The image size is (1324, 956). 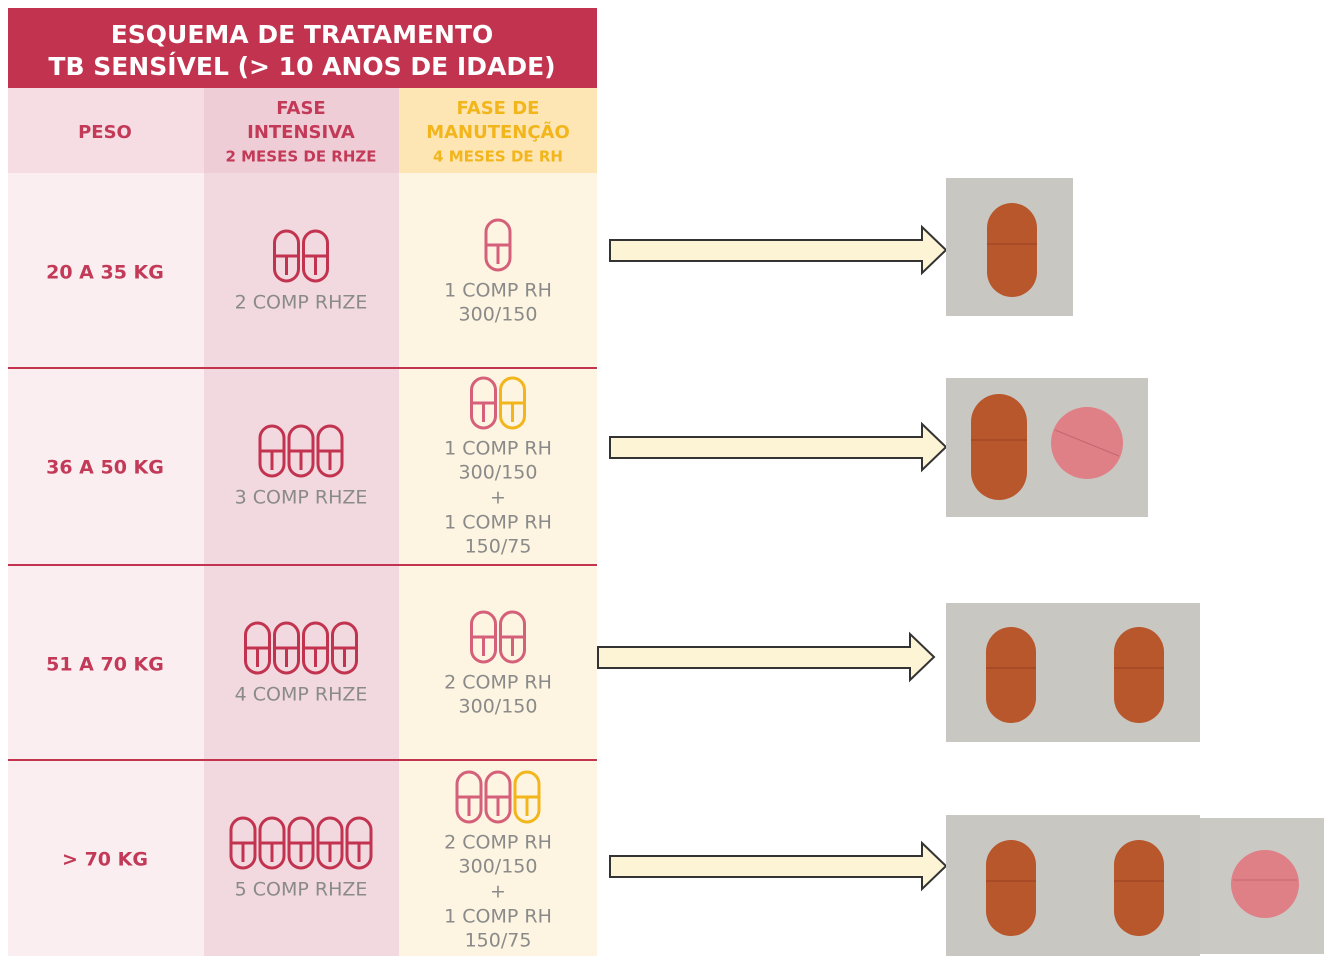 I want to click on column-title: INTENSIVA, so click(x=301, y=132).